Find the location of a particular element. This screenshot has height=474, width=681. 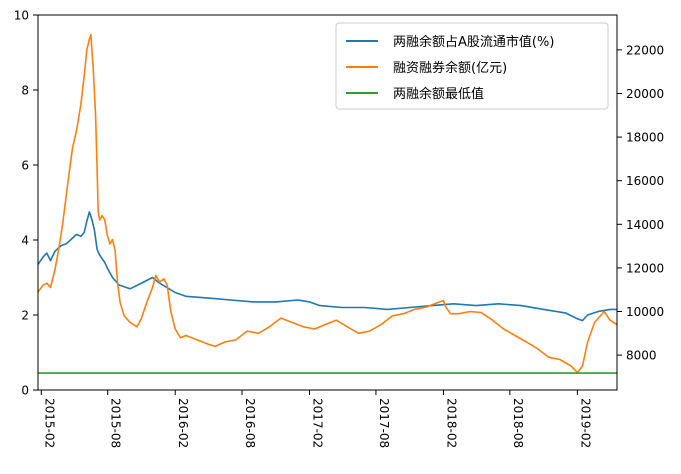

right-tick-label-5: 18000 is located at coordinates (645, 138).